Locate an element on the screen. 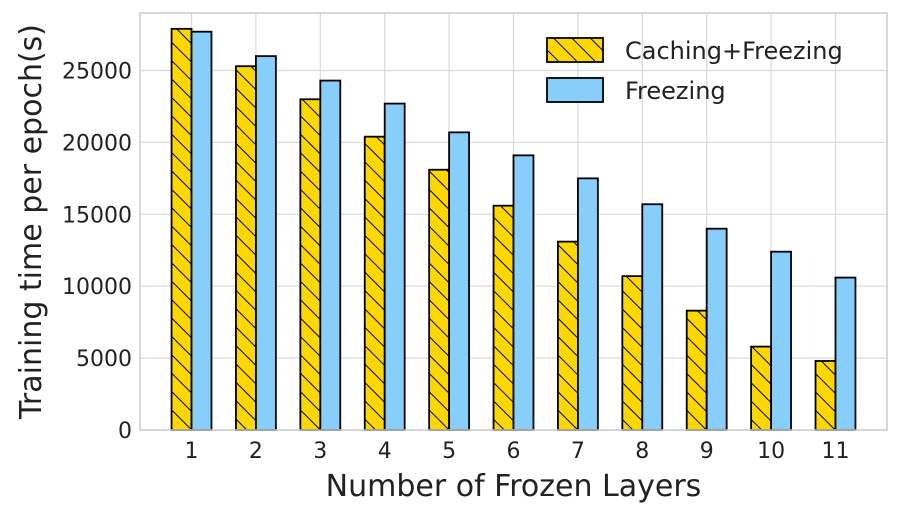 Image resolution: width=900 pixels, height=516 pixels. y-tick-label: 5000 is located at coordinates (104, 359).